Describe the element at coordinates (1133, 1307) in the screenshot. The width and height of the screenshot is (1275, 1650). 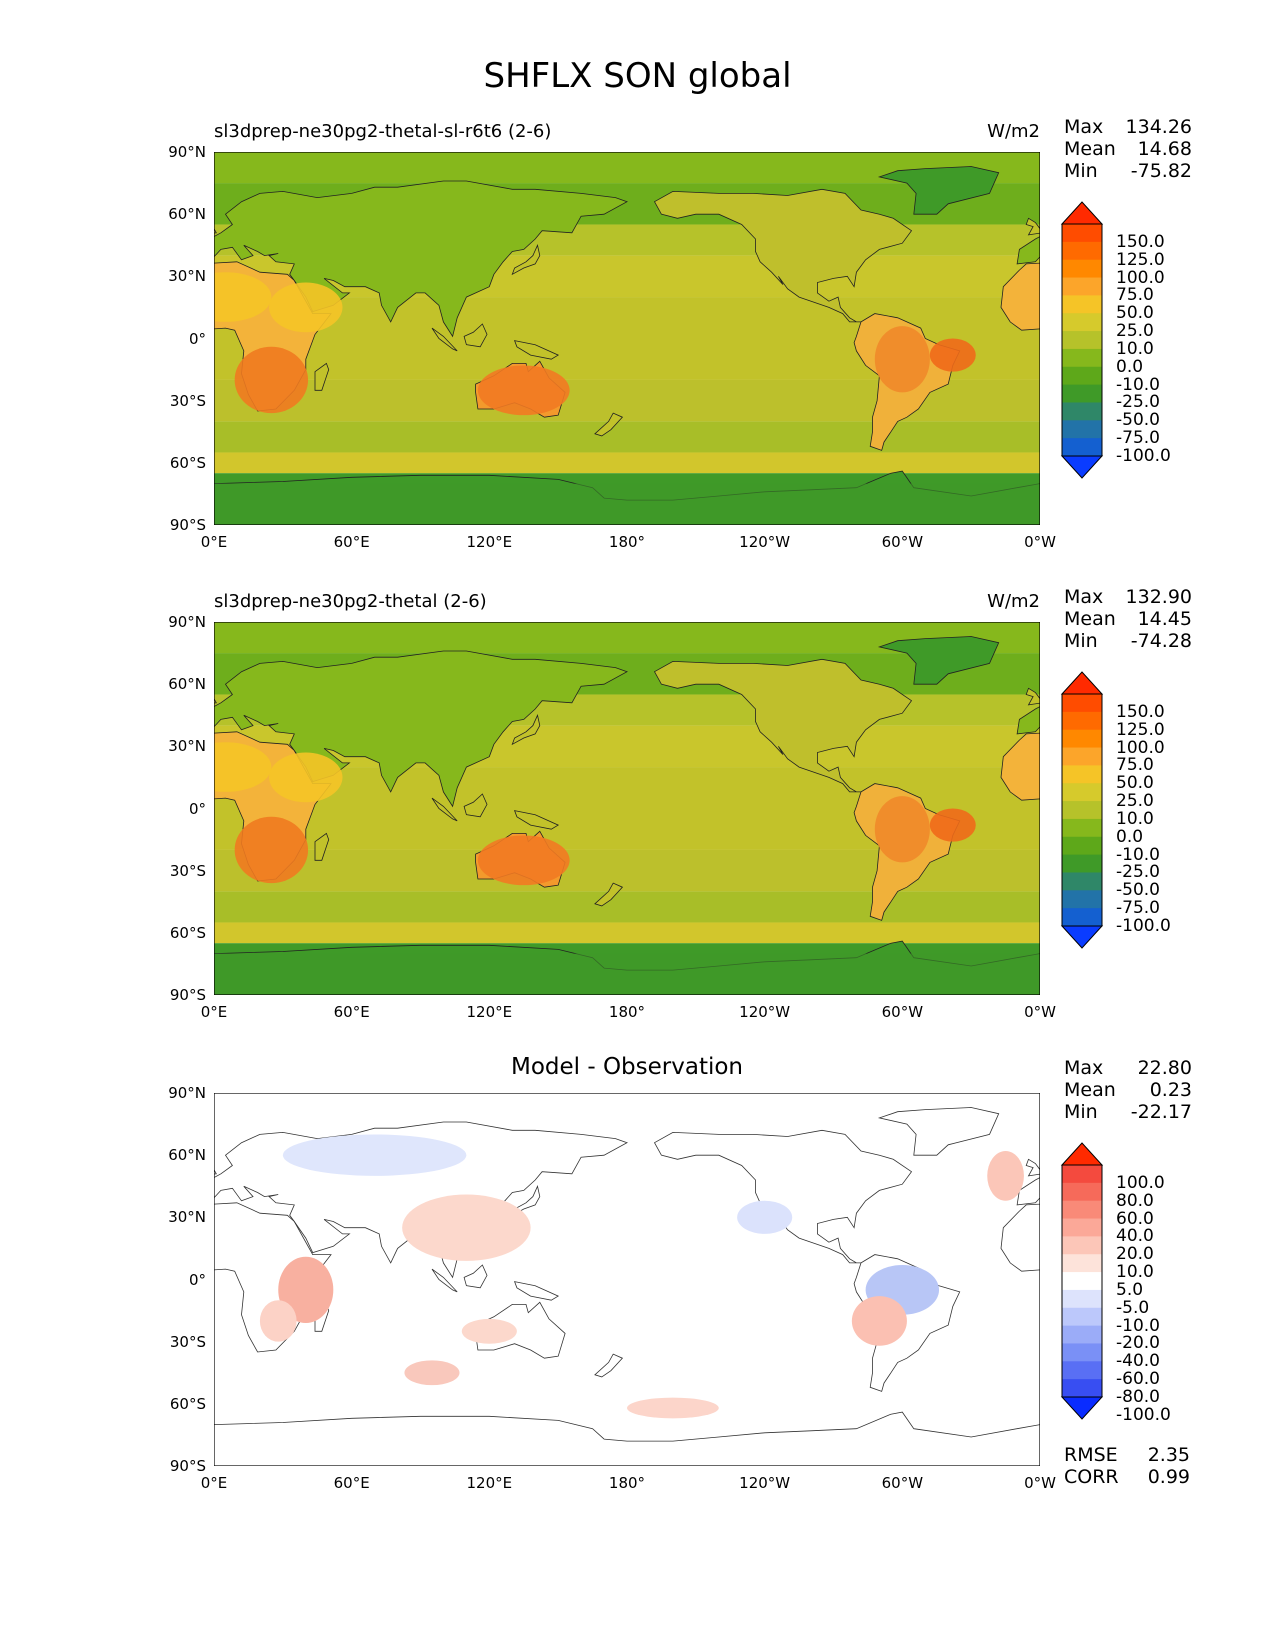
I see `colorbar-tick-label: -5.0` at that location.